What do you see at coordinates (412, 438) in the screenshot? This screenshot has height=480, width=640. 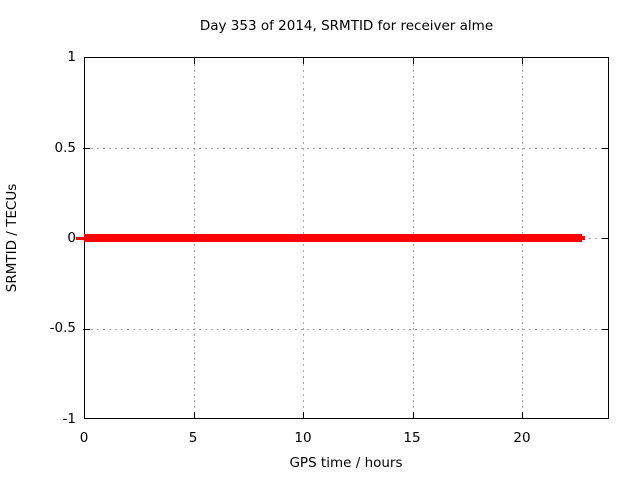 I see `x-tick-label-15: 15` at bounding box center [412, 438].